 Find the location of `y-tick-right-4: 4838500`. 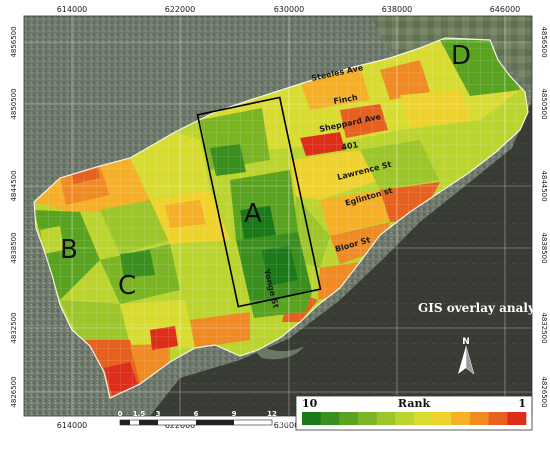

y-tick-right-4: 4838500 is located at coordinates (544, 247).